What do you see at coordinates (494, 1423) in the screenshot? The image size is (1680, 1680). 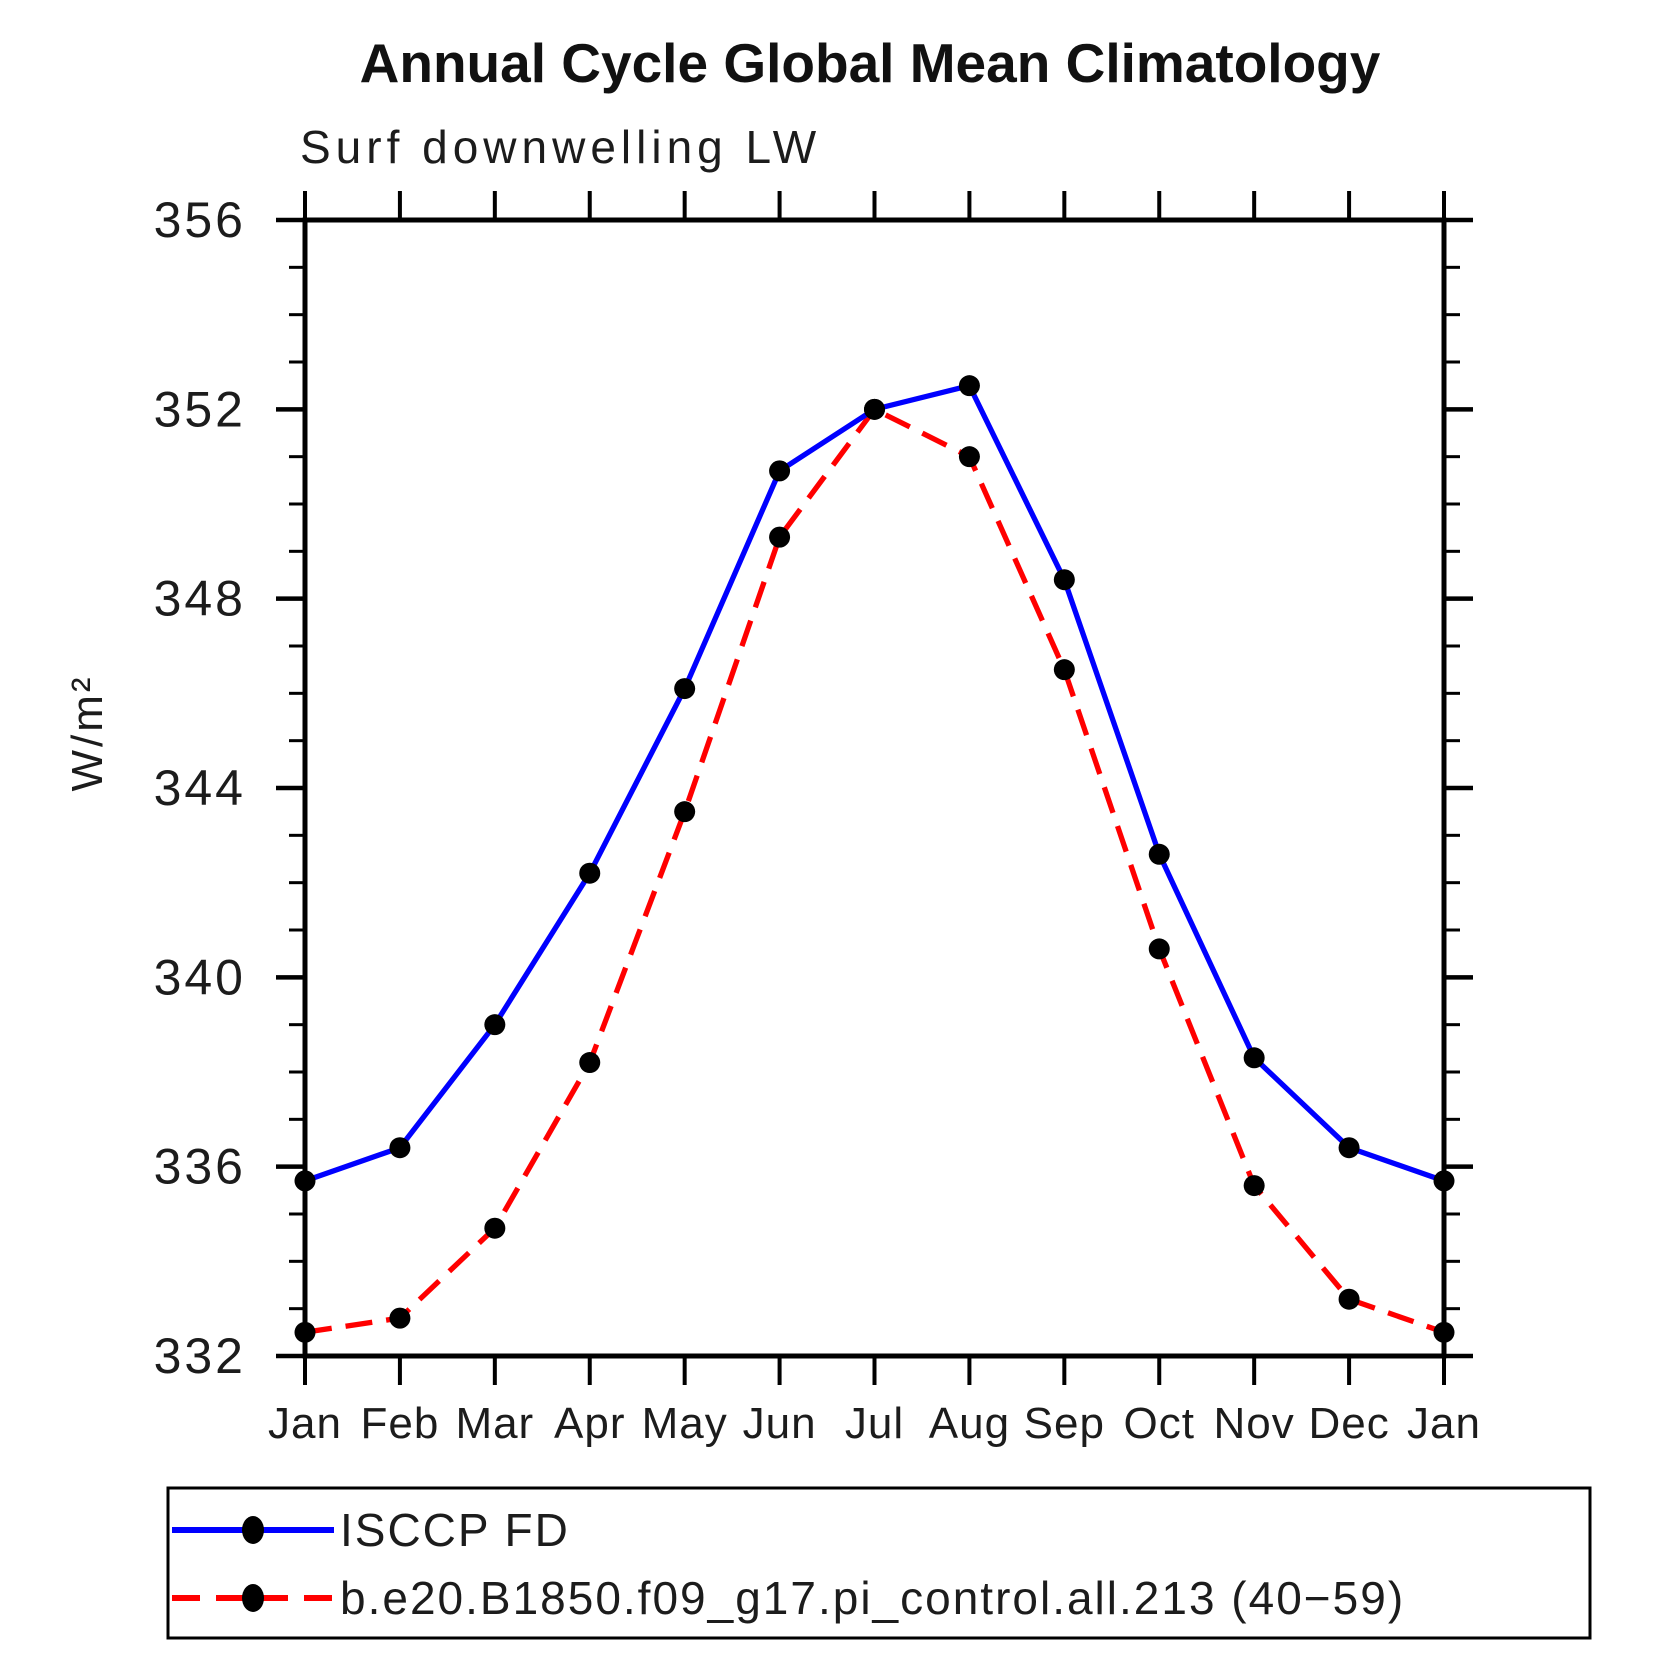 I see `x-tick-label: Mar` at bounding box center [494, 1423].